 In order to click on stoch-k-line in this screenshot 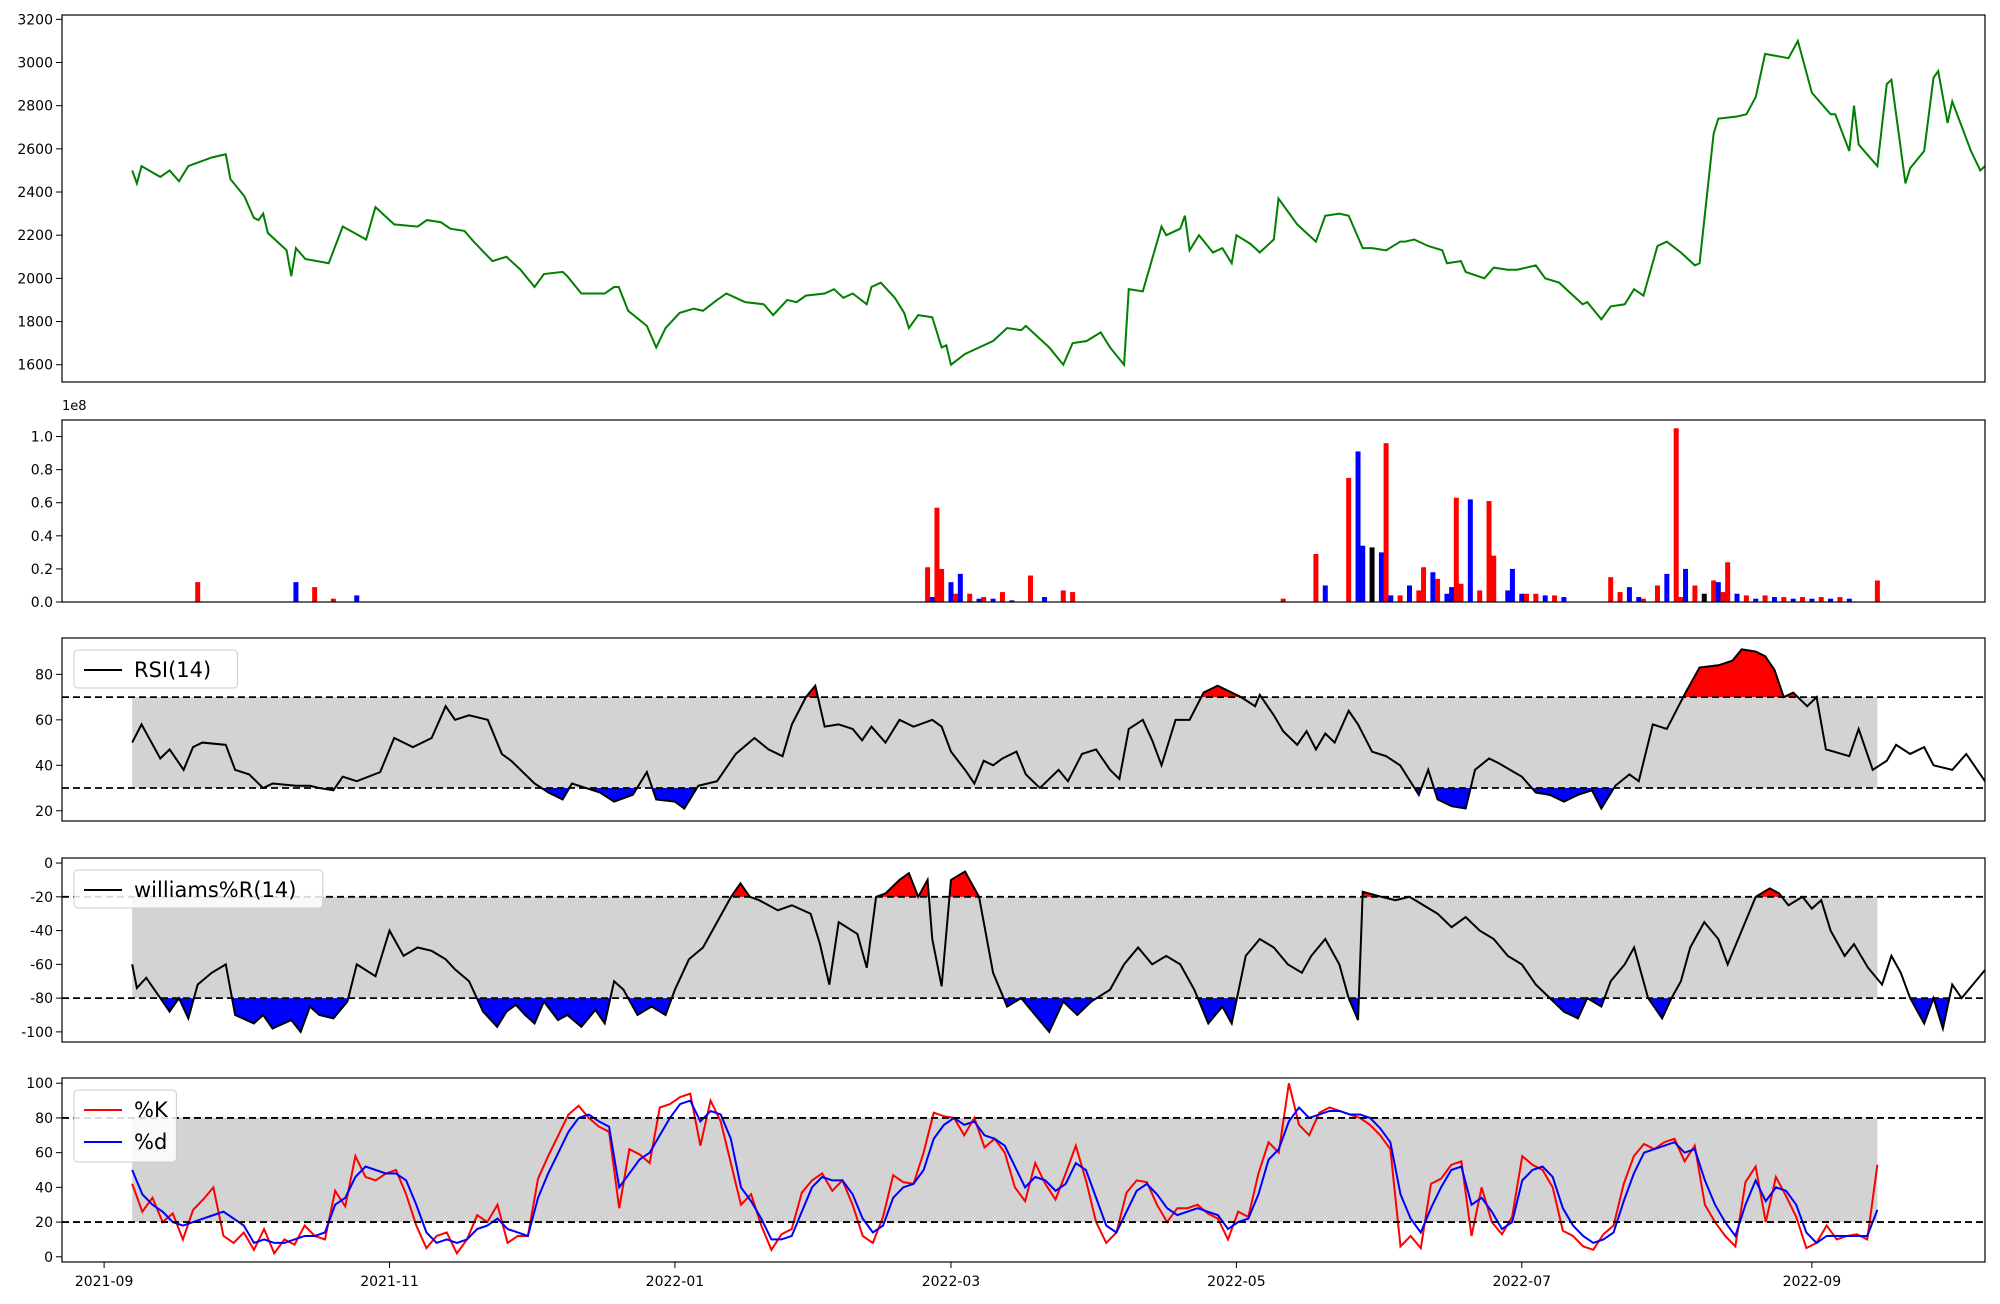, I will do `click(1005, 1169)`.